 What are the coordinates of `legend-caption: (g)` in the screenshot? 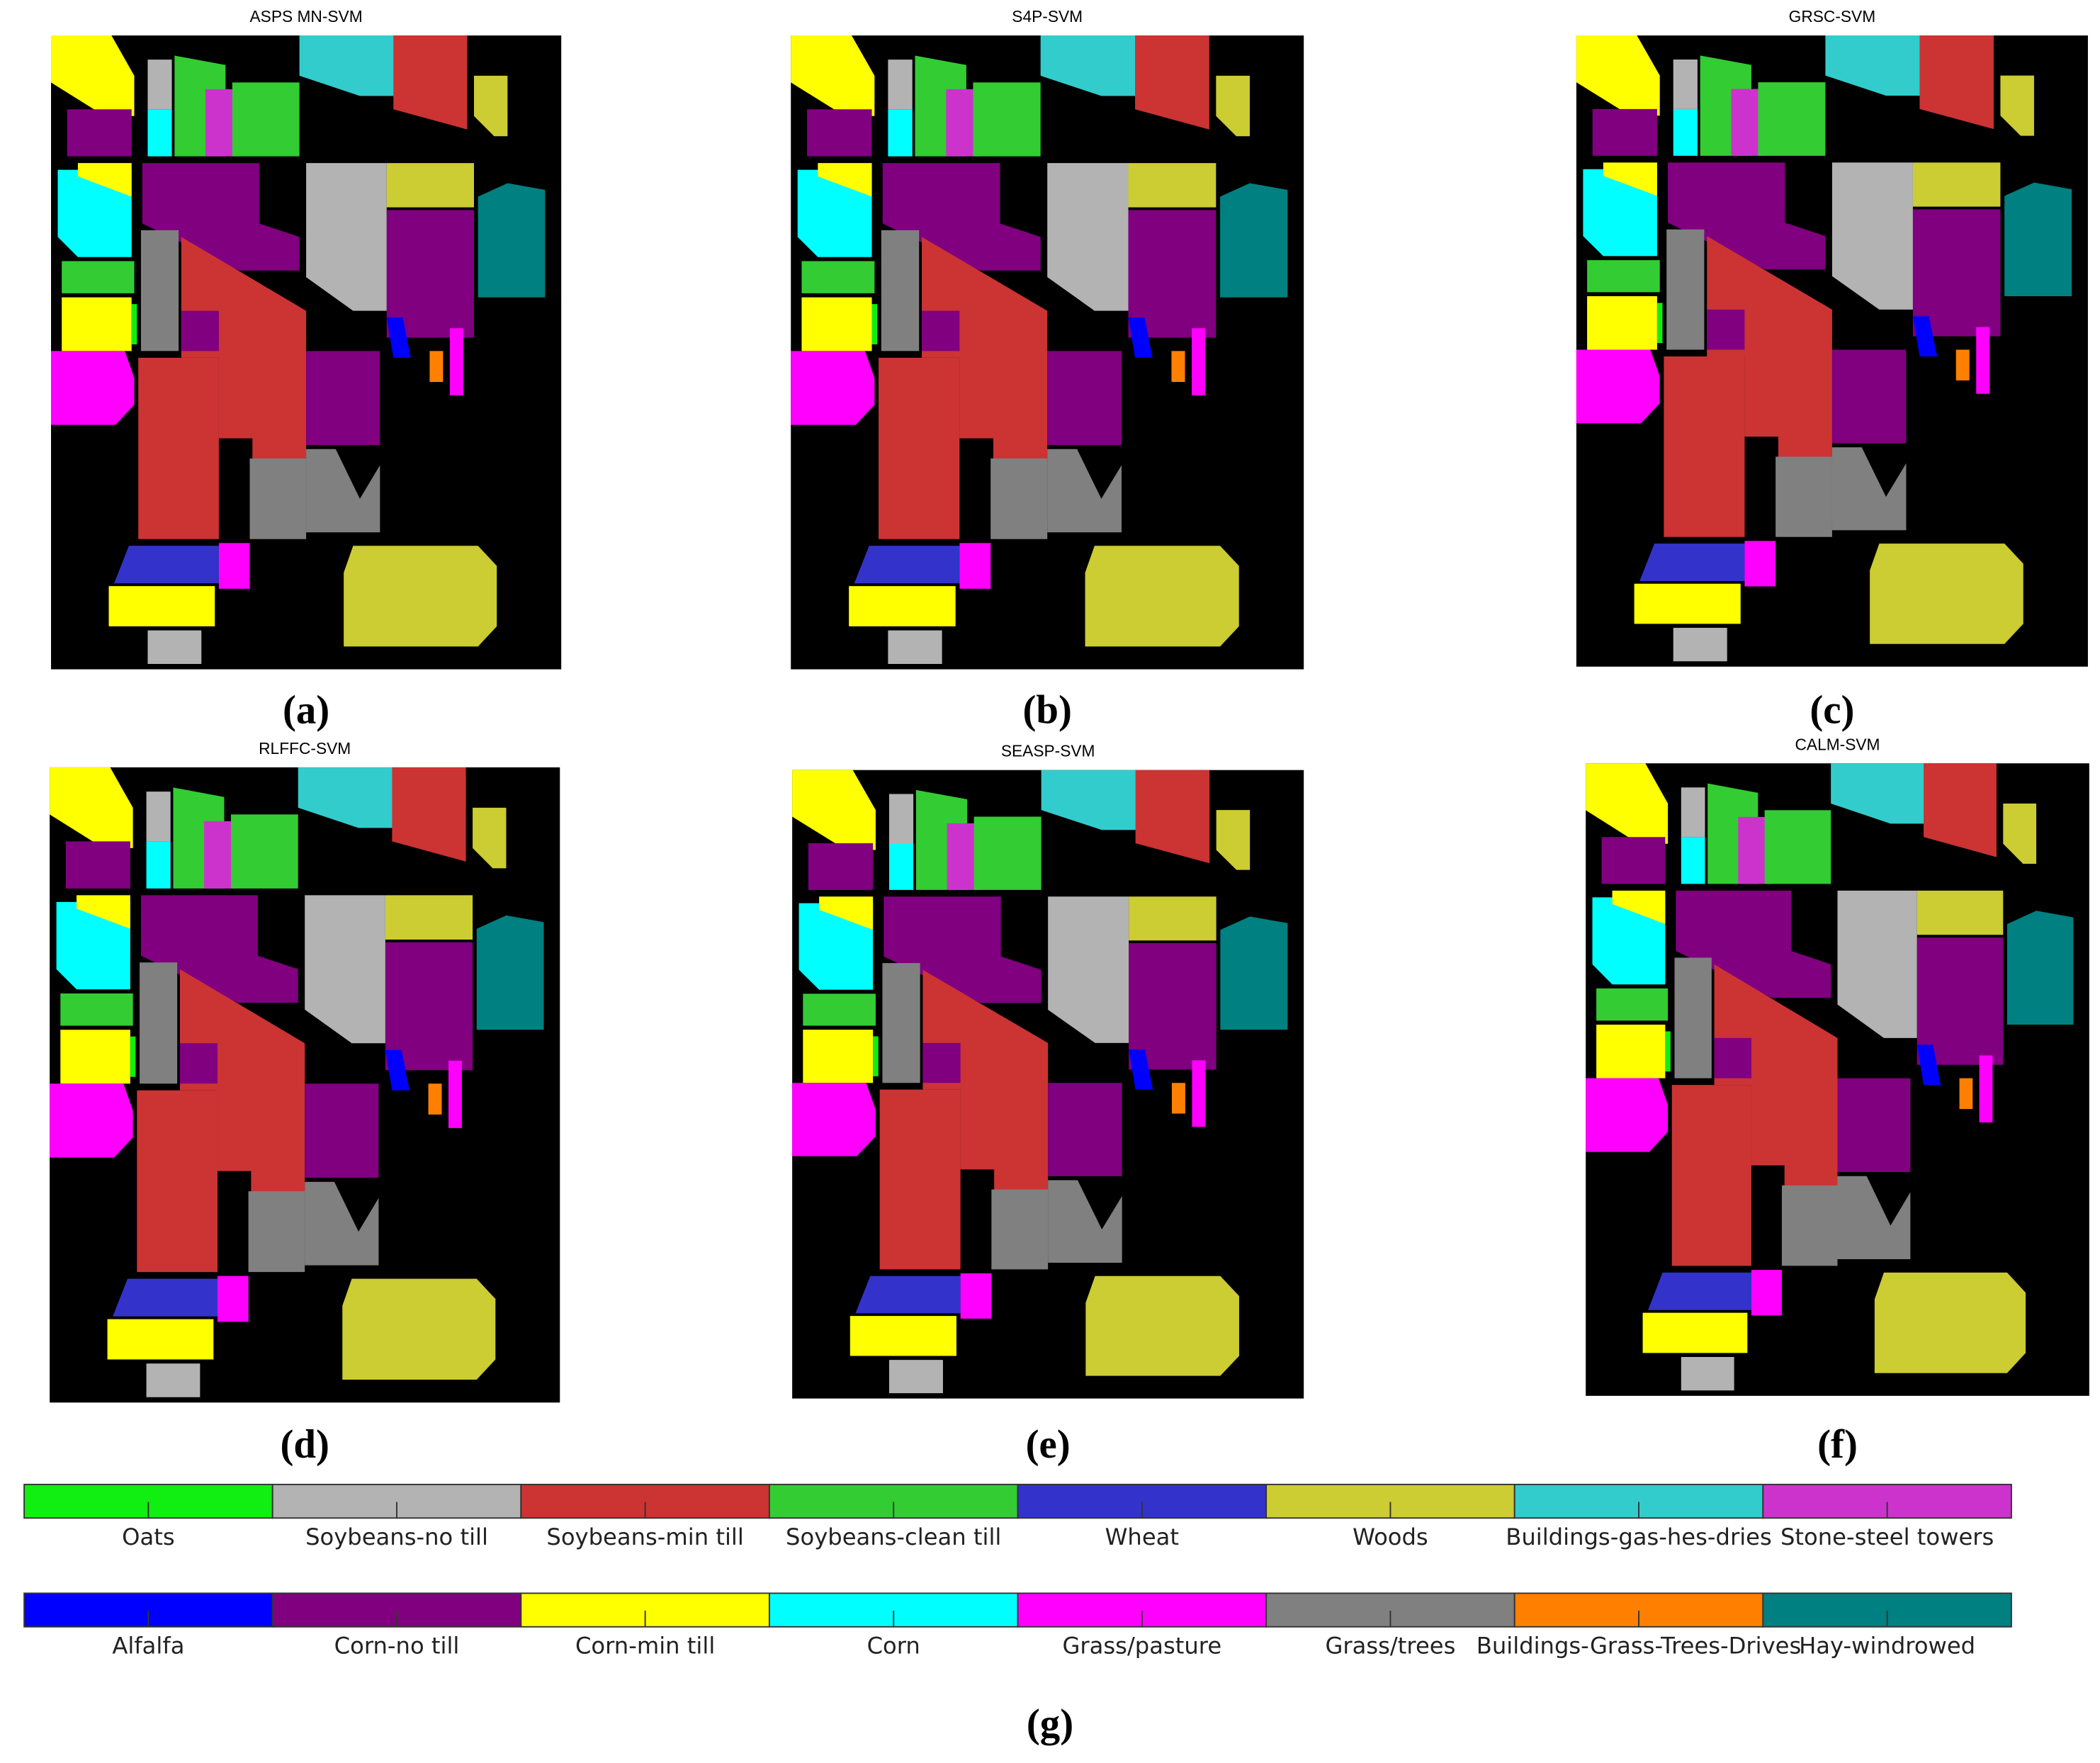 It's located at (1050, 1723).